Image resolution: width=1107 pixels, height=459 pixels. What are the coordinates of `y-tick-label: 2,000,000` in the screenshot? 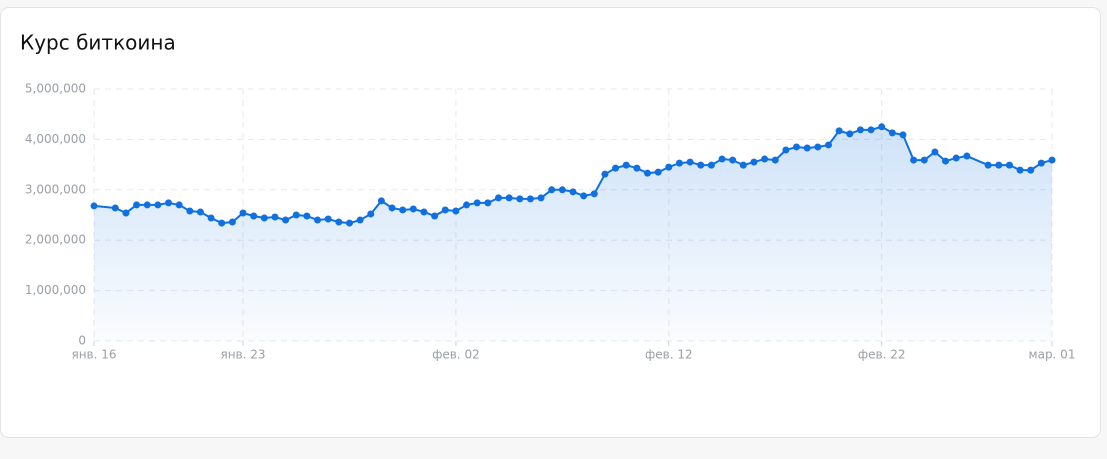 It's located at (55, 240).